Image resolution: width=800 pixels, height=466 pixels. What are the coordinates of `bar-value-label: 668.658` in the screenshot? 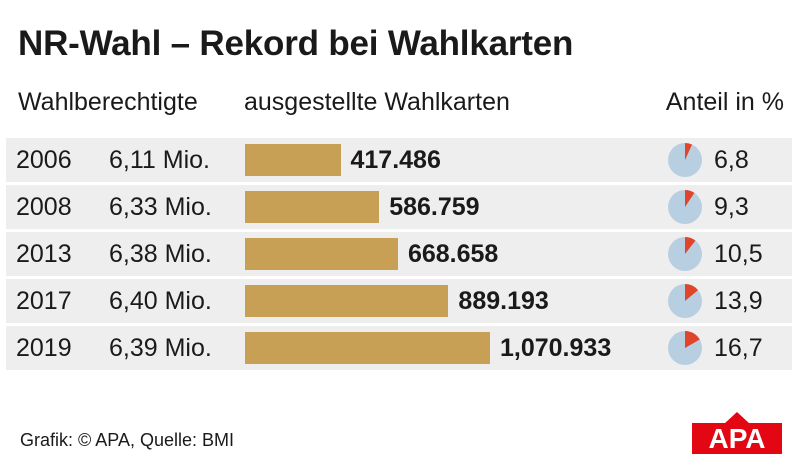 It's located at (453, 254).